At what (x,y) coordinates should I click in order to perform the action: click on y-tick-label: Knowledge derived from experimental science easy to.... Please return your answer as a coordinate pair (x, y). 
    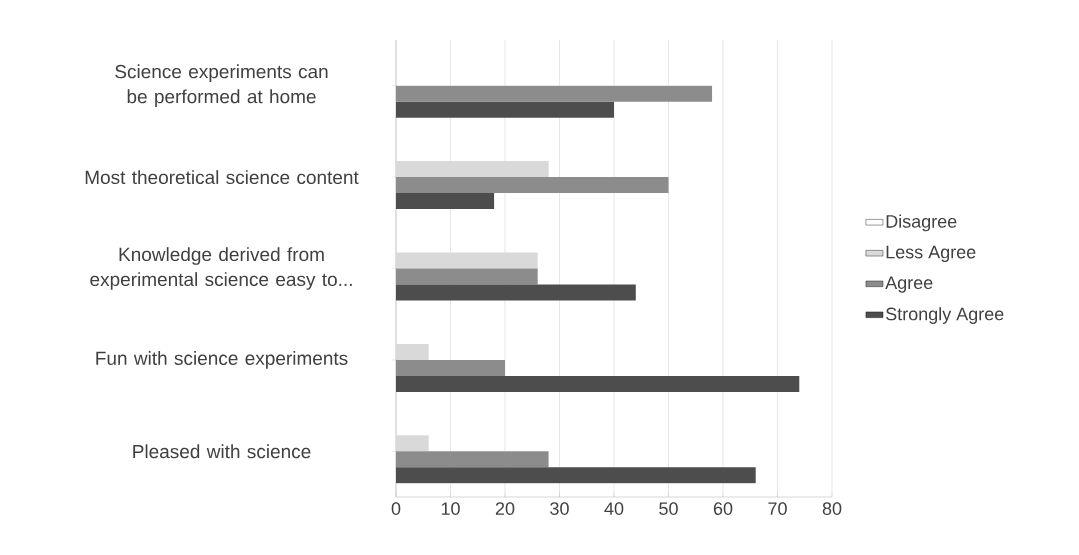
    Looking at the image, I should click on (221, 268).